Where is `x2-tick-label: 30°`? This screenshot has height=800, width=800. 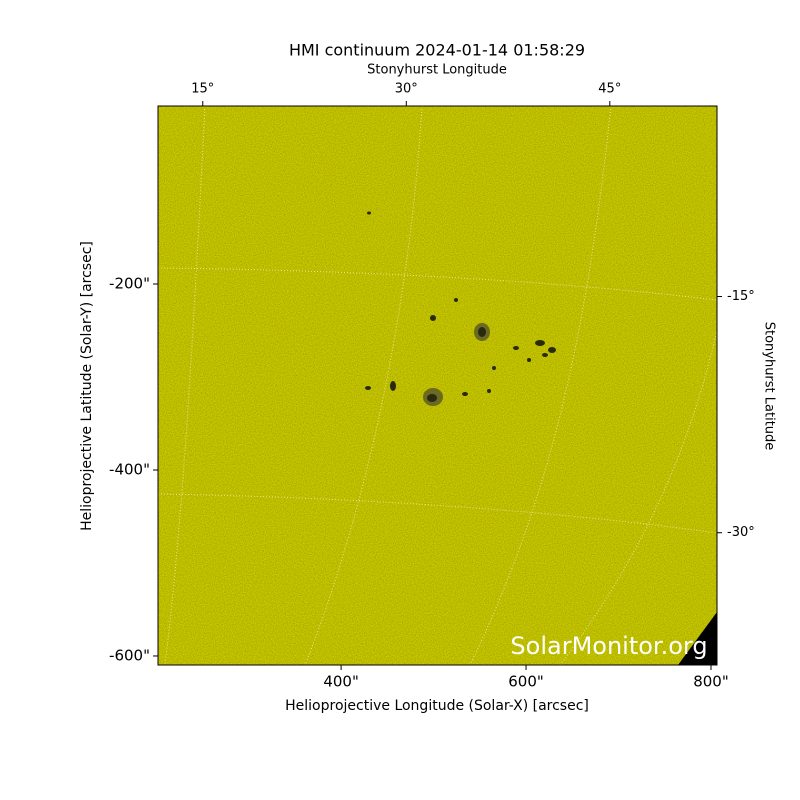 x2-tick-label: 30° is located at coordinates (406, 89).